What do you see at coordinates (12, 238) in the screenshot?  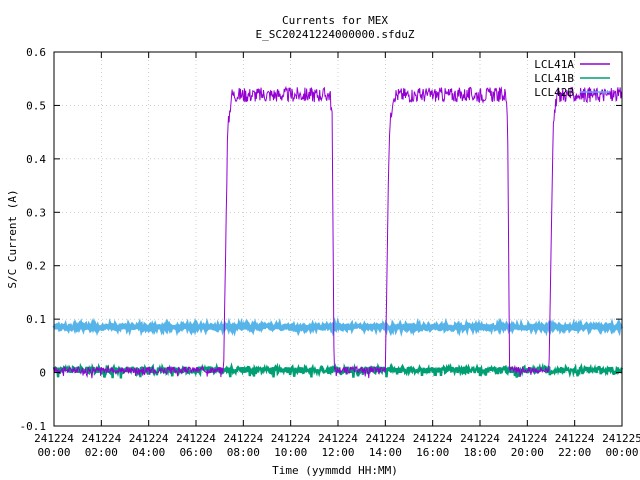 I see `y-axis-label: S/C Current (A)` at bounding box center [12, 238].